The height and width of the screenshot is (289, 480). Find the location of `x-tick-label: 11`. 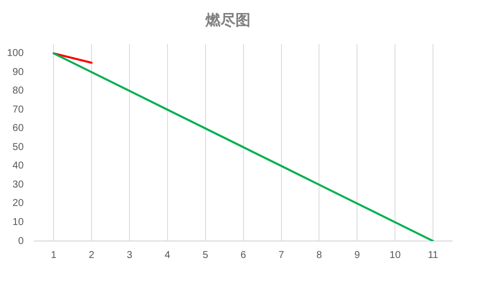

x-tick-label: 11 is located at coordinates (433, 255).